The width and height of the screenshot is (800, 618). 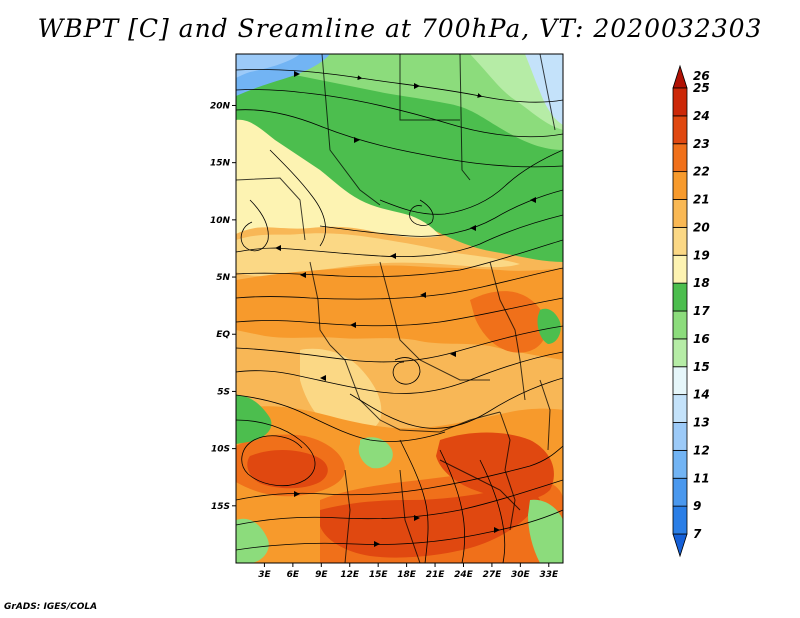 I want to click on wbpt-zone-south-red-west-core, so click(x=287, y=469).